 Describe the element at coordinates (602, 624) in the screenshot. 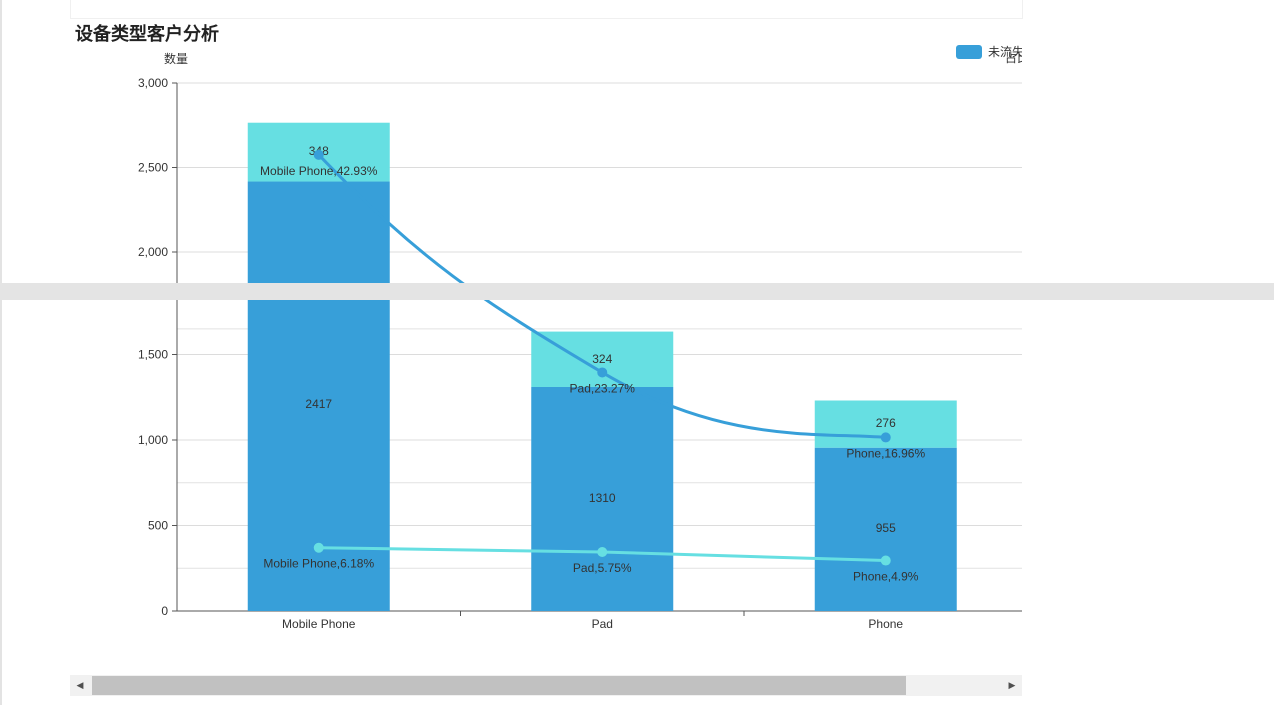

I see `x-tick-label: Pad` at that location.